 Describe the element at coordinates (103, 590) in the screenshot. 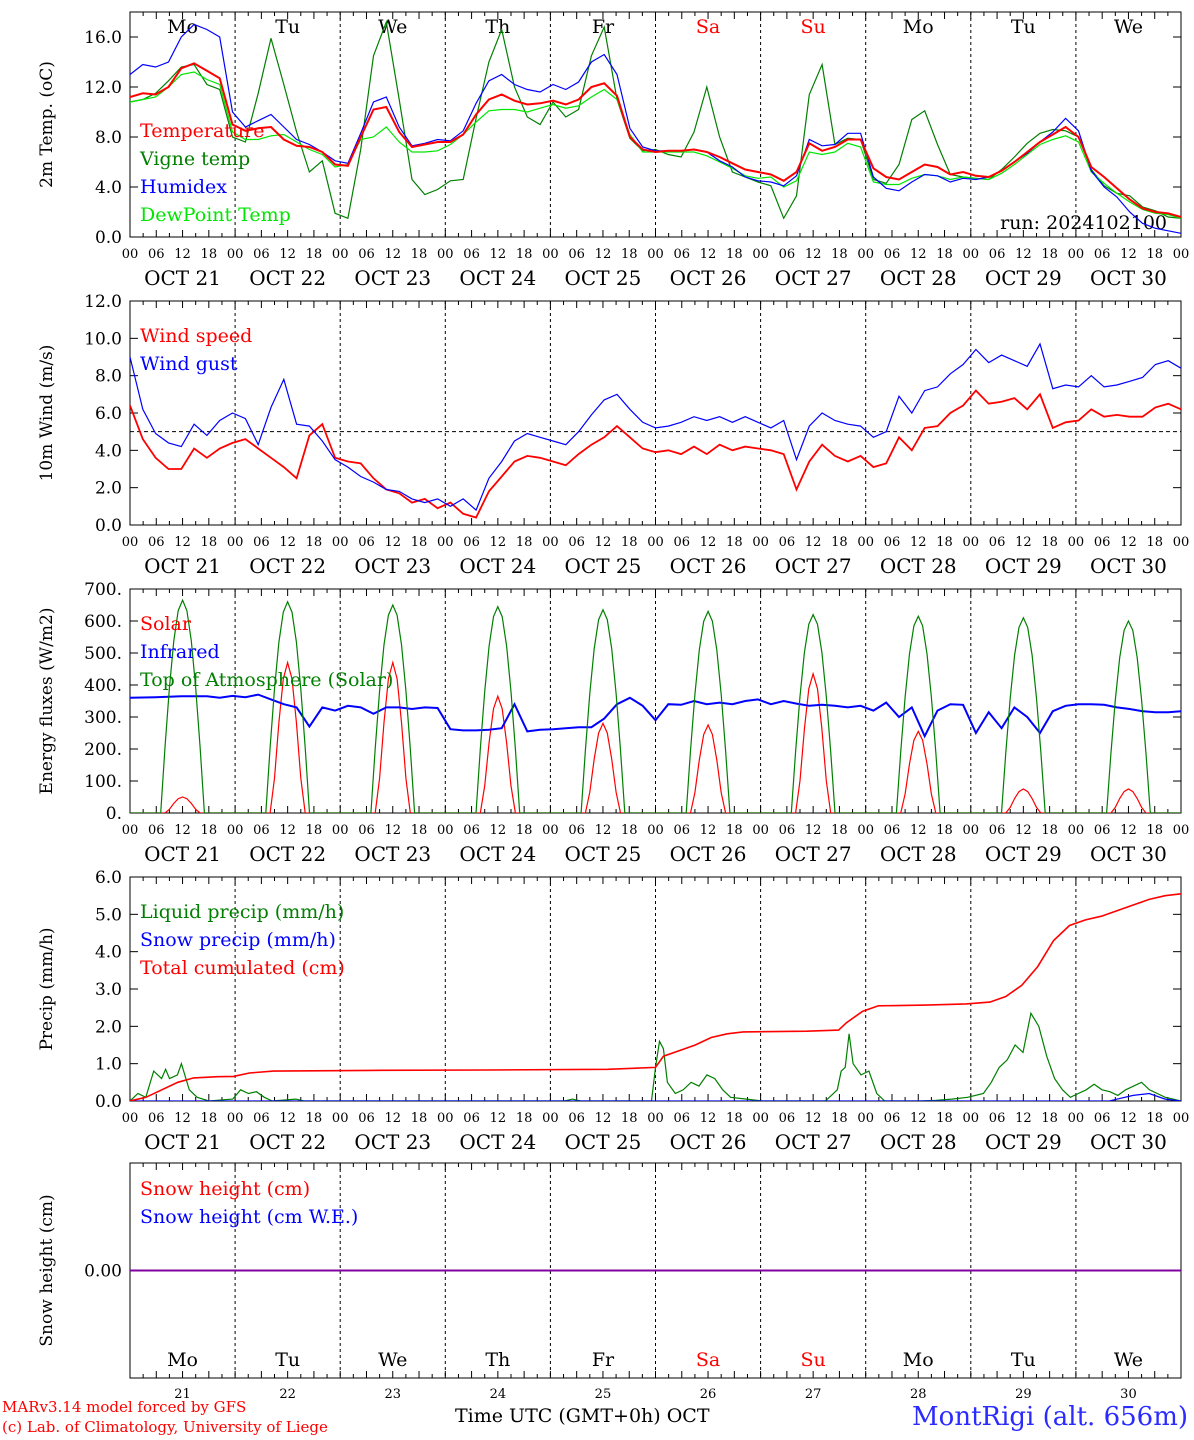

I see `y-tick-label: 700.` at that location.